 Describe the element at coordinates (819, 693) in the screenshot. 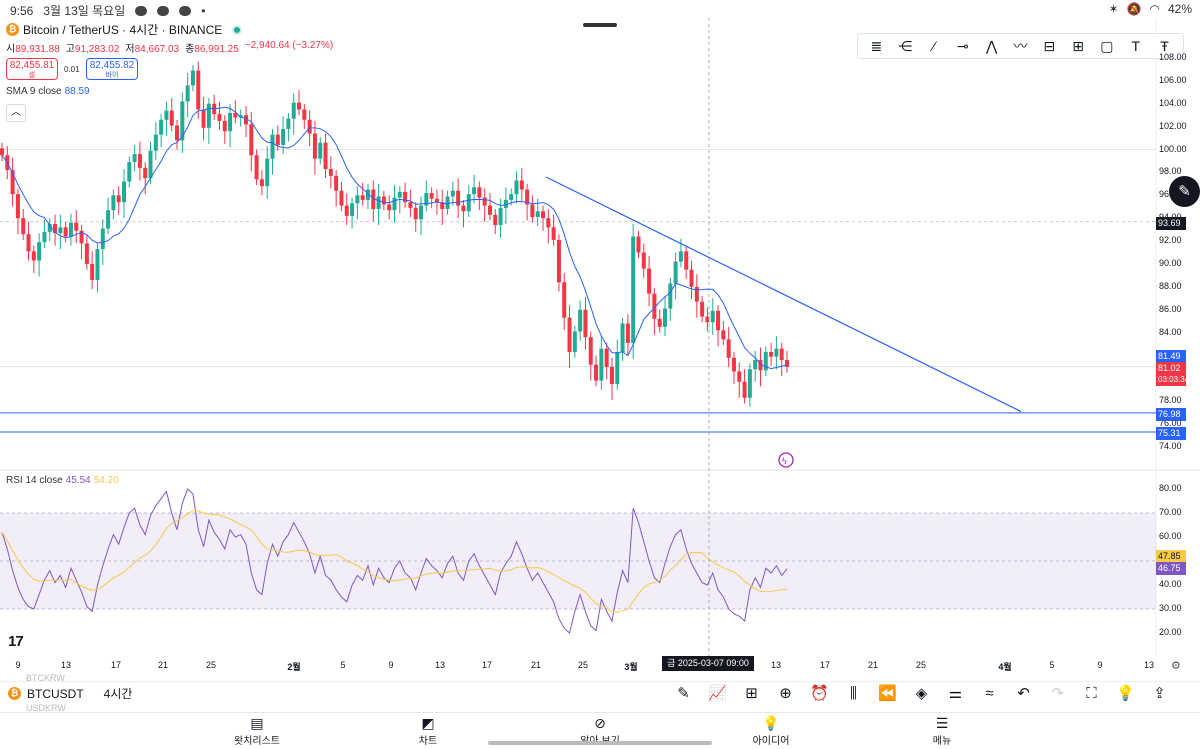

I see `alarm-icon: ⏰` at that location.